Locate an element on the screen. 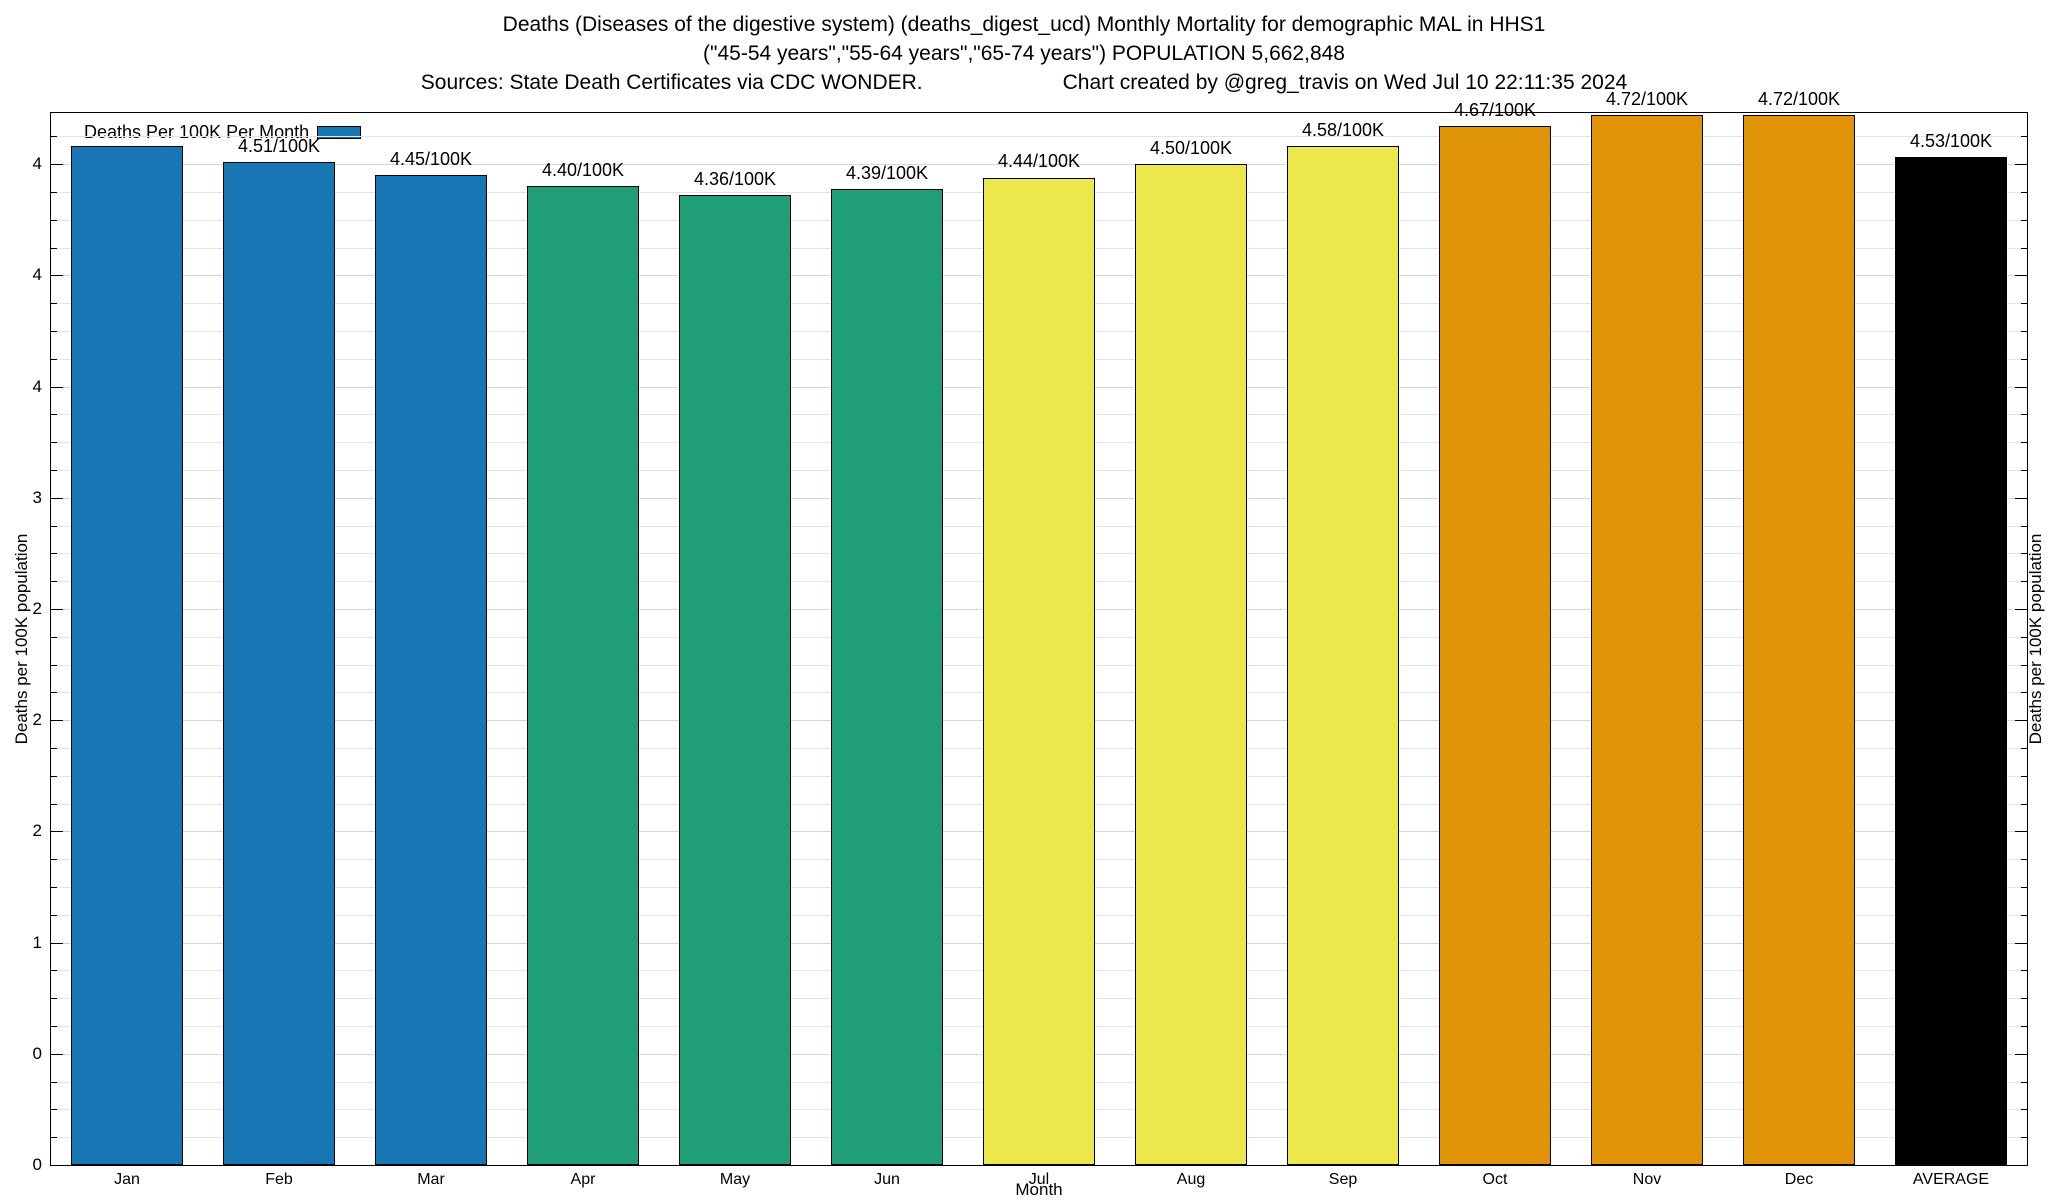 The image size is (2048, 1200). gridline is located at coordinates (1039, 137).